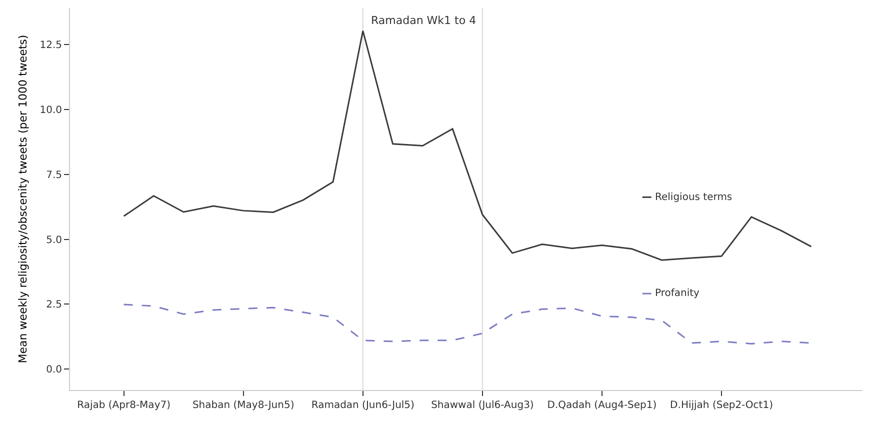  Describe the element at coordinates (363, 405) in the screenshot. I see `x-tick-label: Ramadan (Jun6-Jul5)` at that location.